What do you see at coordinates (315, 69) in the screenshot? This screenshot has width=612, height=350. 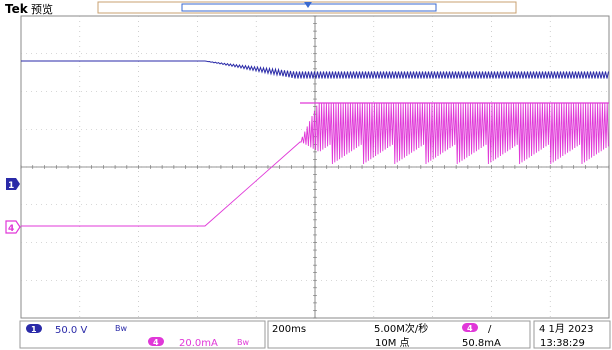 I see `ch1-waveform` at bounding box center [315, 69].